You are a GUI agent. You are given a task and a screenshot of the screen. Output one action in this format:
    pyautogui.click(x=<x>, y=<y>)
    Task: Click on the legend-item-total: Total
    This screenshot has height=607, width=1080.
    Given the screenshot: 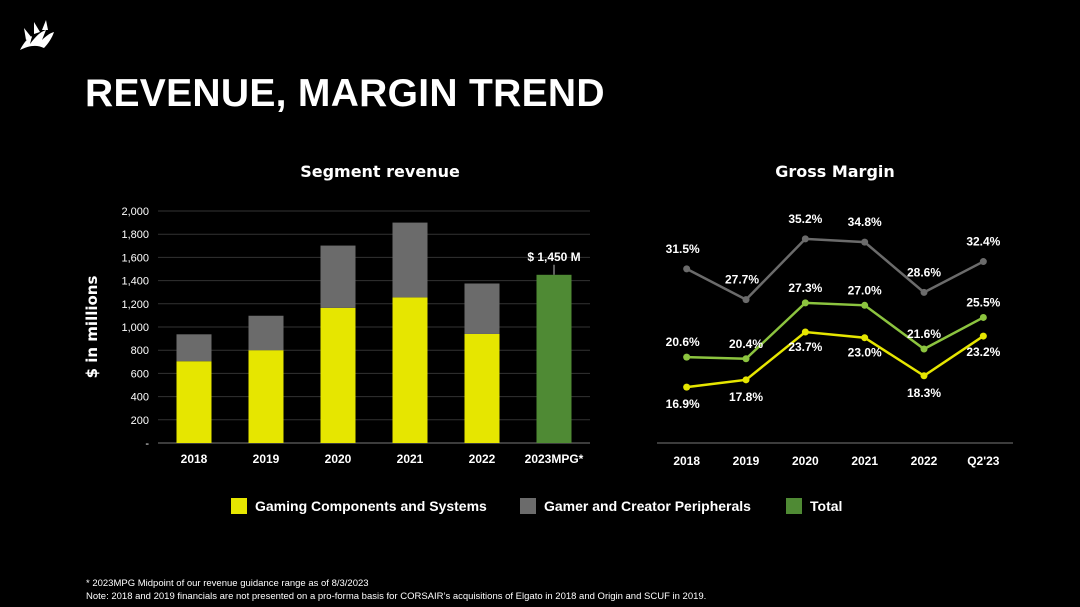 What is the action you would take?
    pyautogui.click(x=814, y=506)
    